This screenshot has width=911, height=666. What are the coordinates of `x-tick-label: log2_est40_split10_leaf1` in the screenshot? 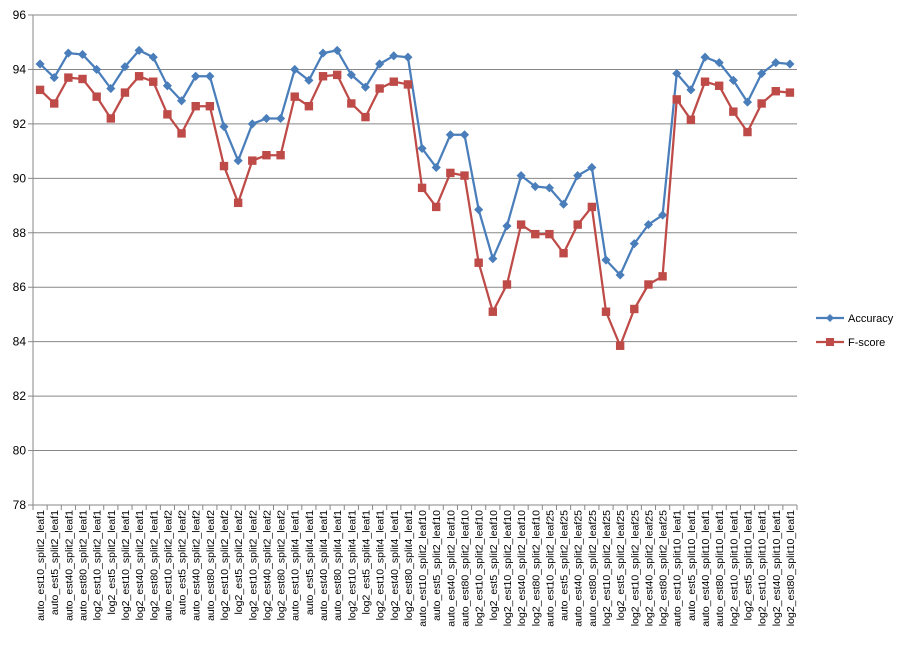 It's located at (777, 568).